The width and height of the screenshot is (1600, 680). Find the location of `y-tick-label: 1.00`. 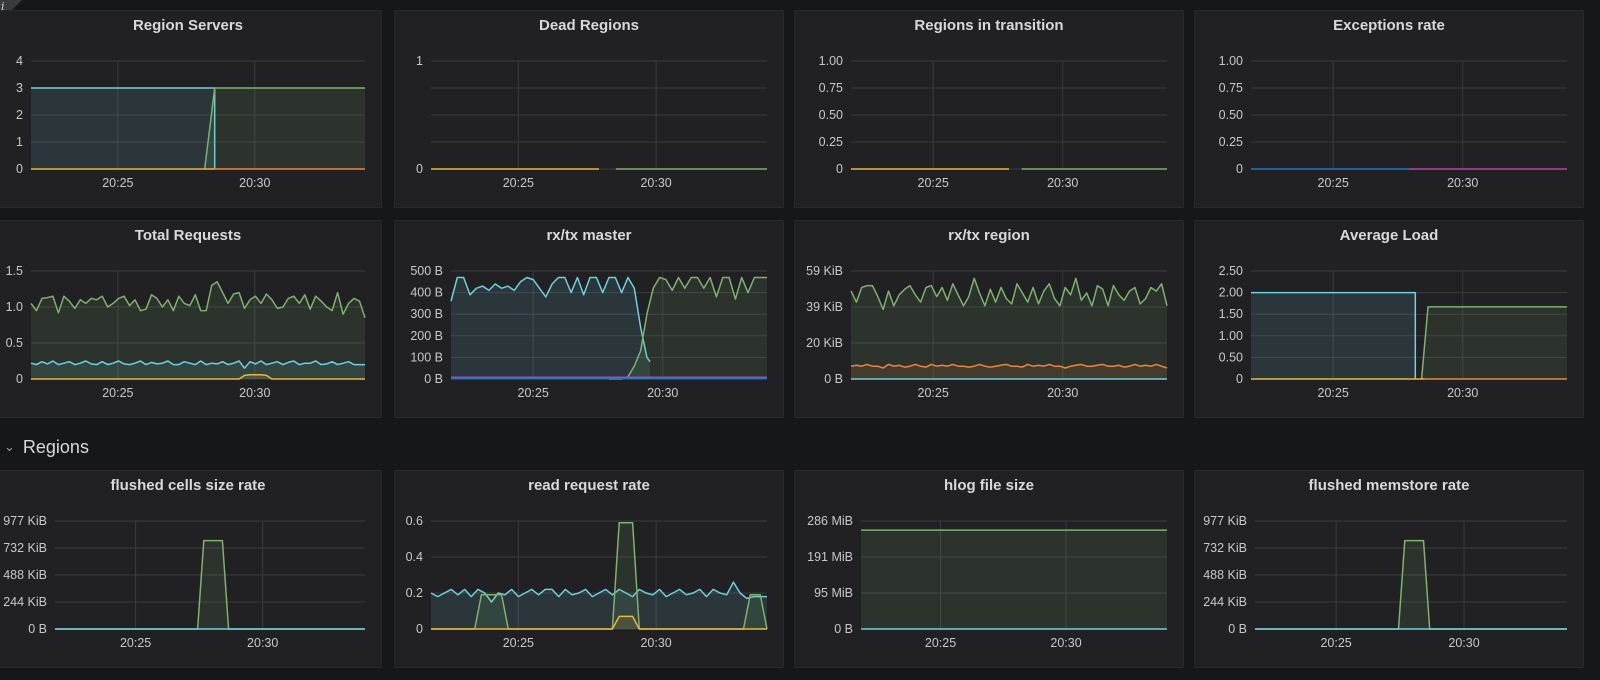

y-tick-label: 1.00 is located at coordinates (1231, 61).